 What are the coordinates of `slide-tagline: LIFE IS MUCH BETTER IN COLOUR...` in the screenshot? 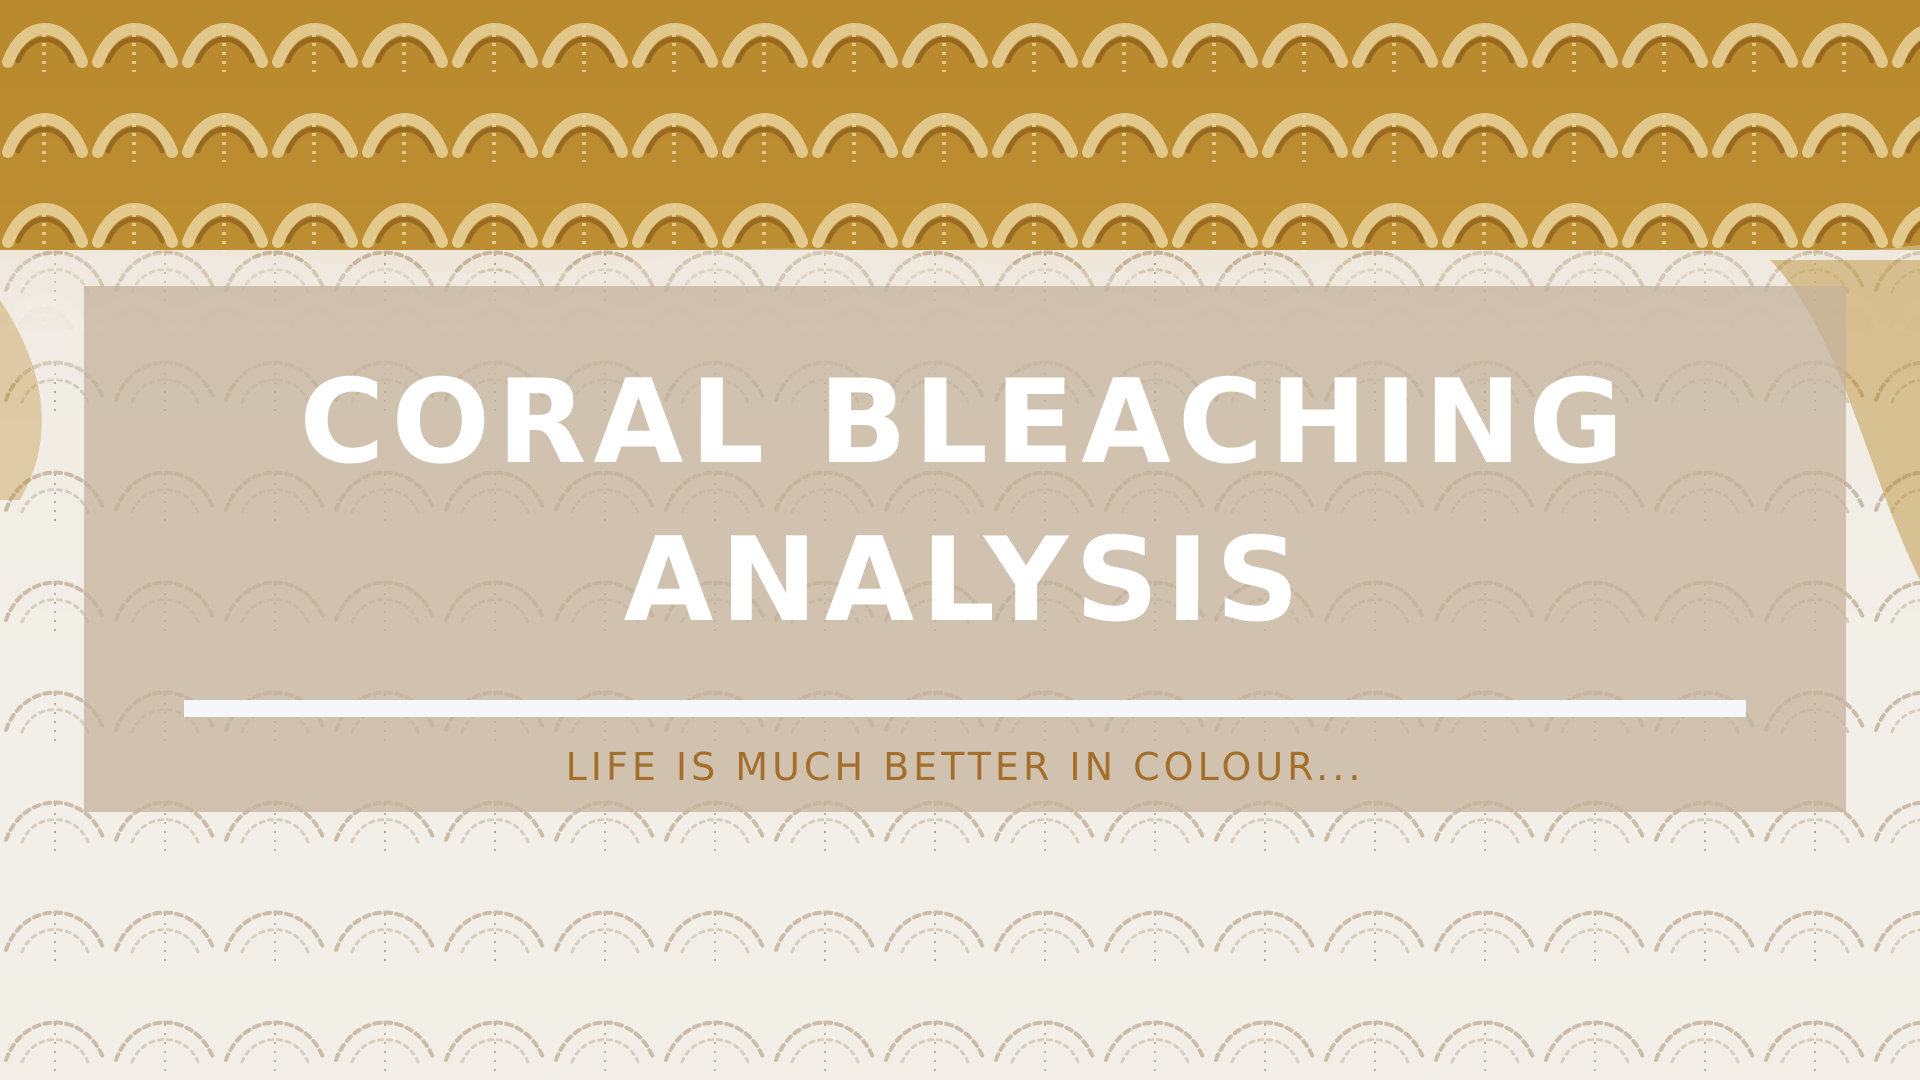 It's located at (965, 767).